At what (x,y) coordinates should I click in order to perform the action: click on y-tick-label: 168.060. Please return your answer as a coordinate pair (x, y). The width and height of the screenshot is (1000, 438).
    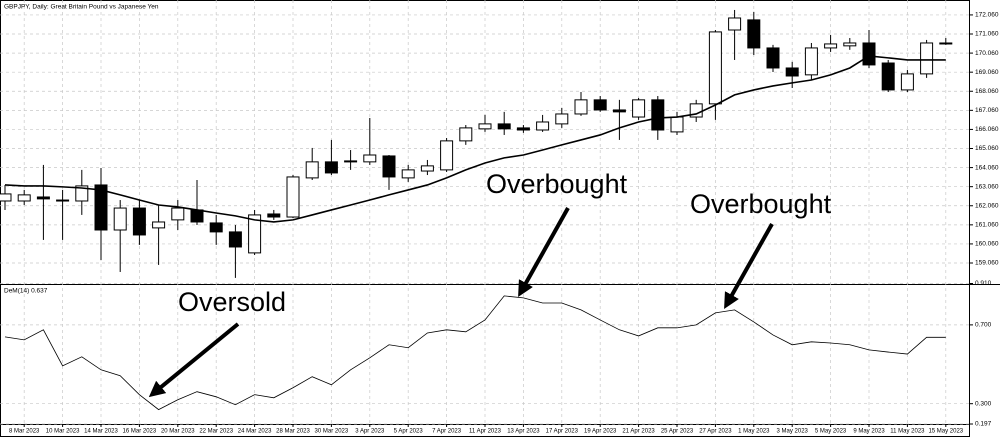
    Looking at the image, I should click on (987, 91).